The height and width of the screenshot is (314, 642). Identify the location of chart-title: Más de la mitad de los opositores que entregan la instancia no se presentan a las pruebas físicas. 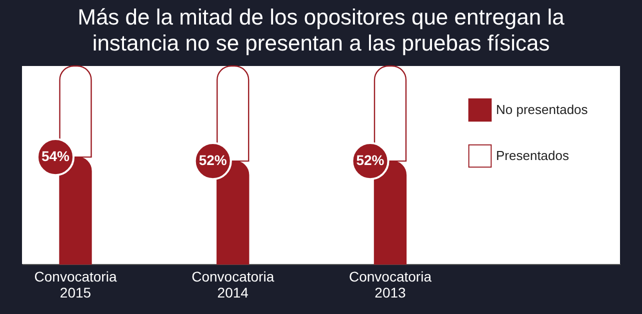
(322, 30).